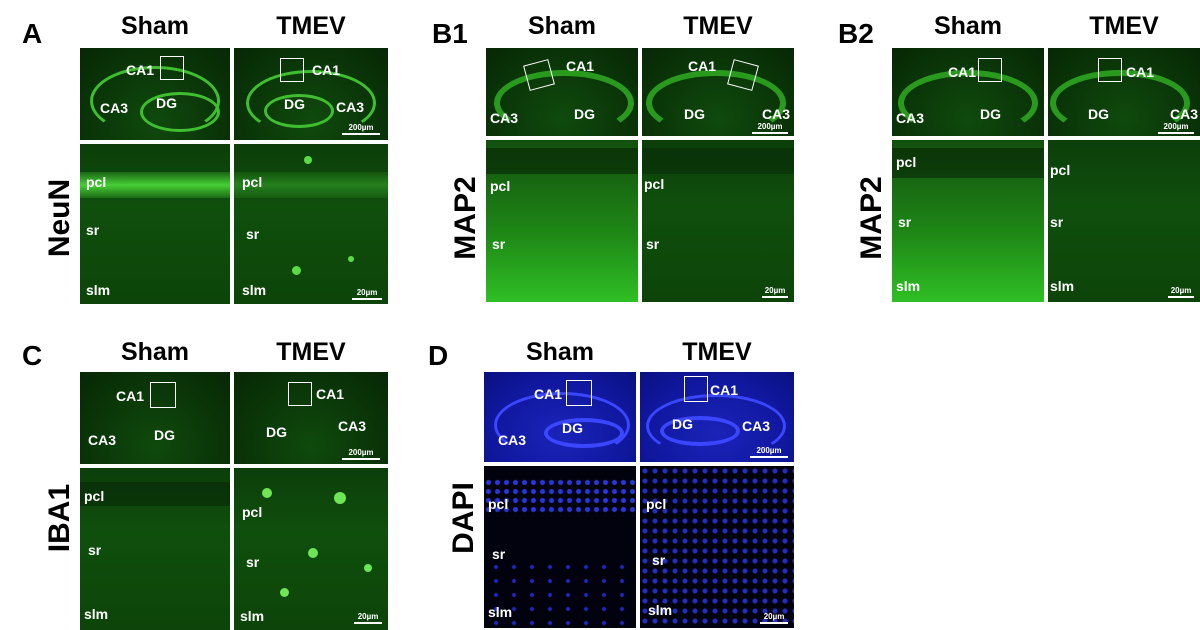  Describe the element at coordinates (562, 221) in the screenshot. I see `micrograph-sham-detail: pcl sr` at that location.